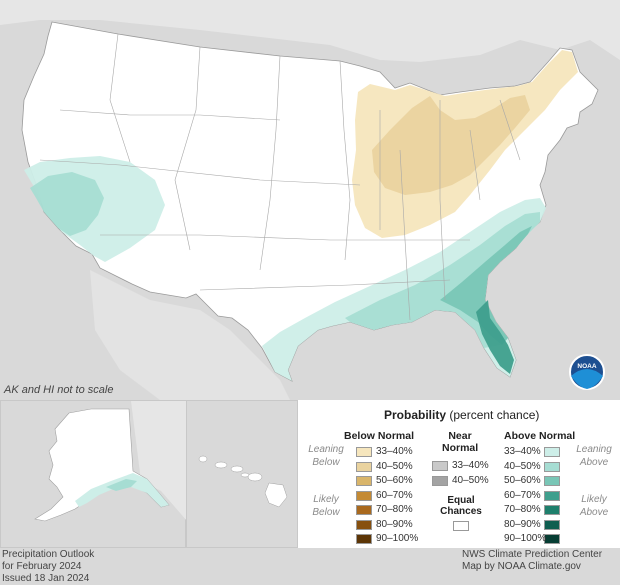 The width and height of the screenshot is (620, 585). What do you see at coordinates (59, 390) in the screenshot?
I see `scale-note: AK and HI not to scale` at bounding box center [59, 390].